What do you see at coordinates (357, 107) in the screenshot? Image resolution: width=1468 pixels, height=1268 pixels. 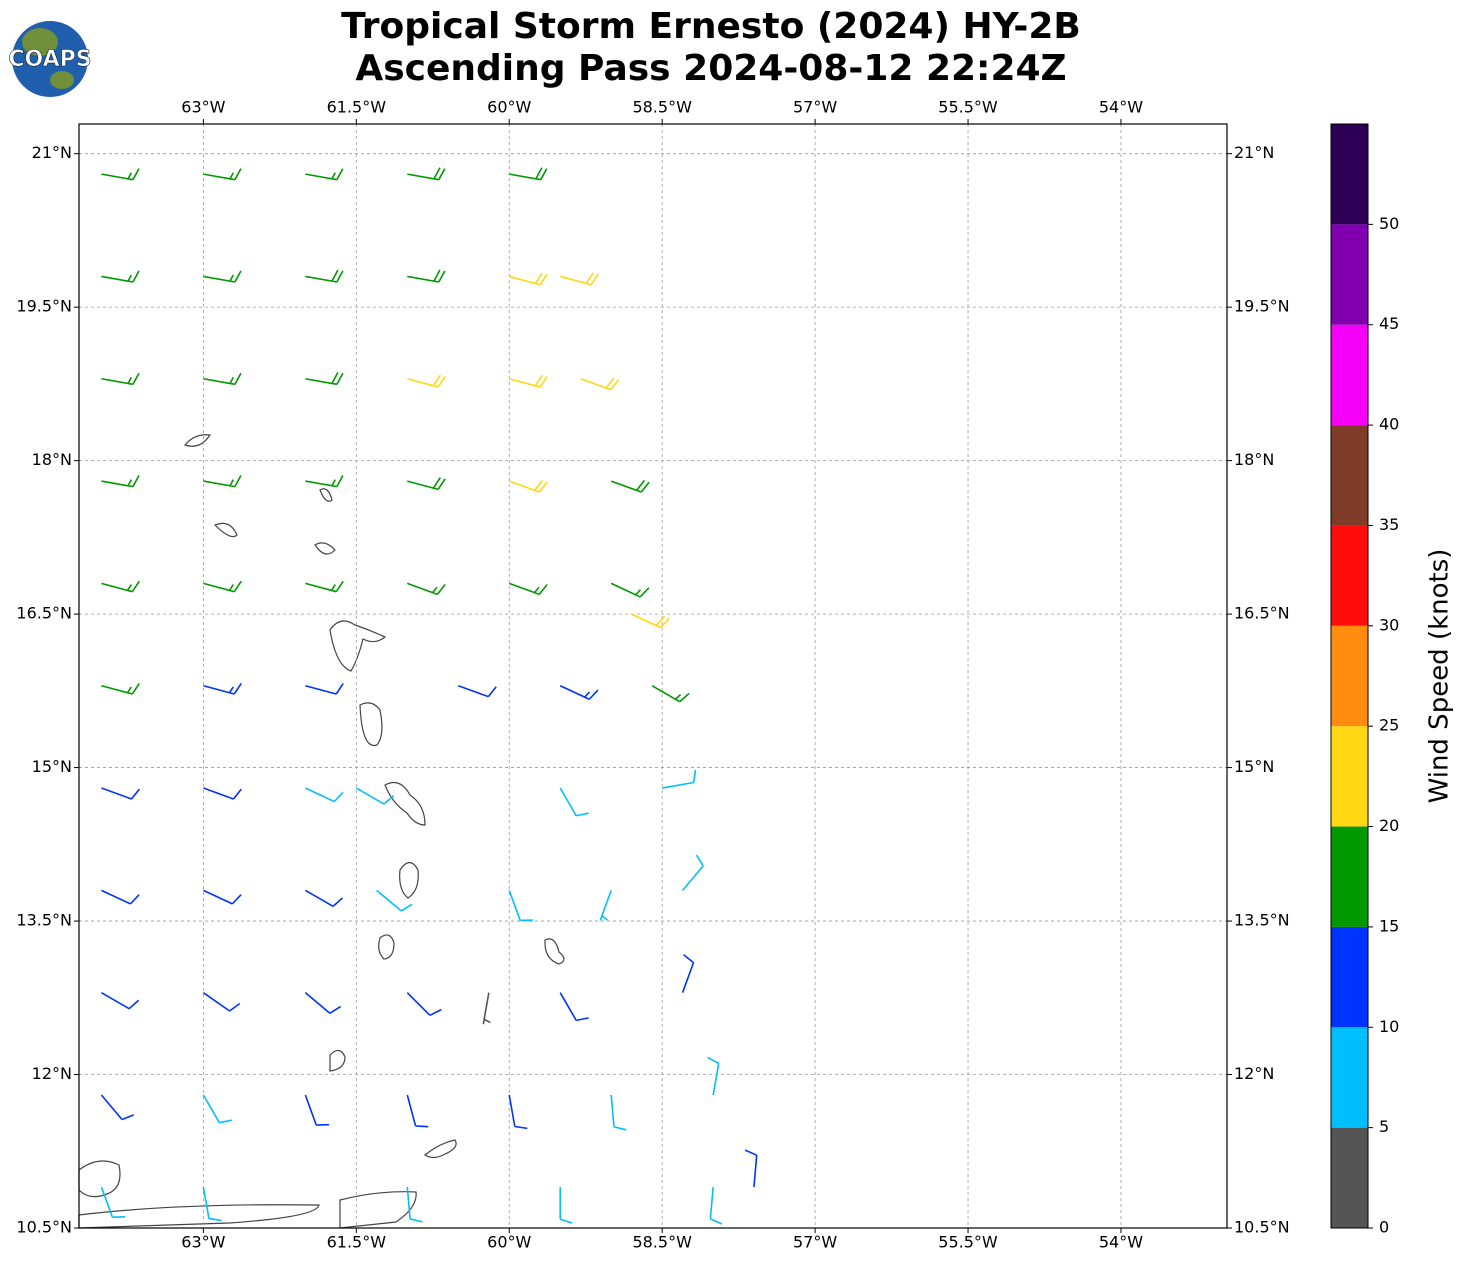 I see `x-tick-label: 61.5°W` at bounding box center [357, 107].